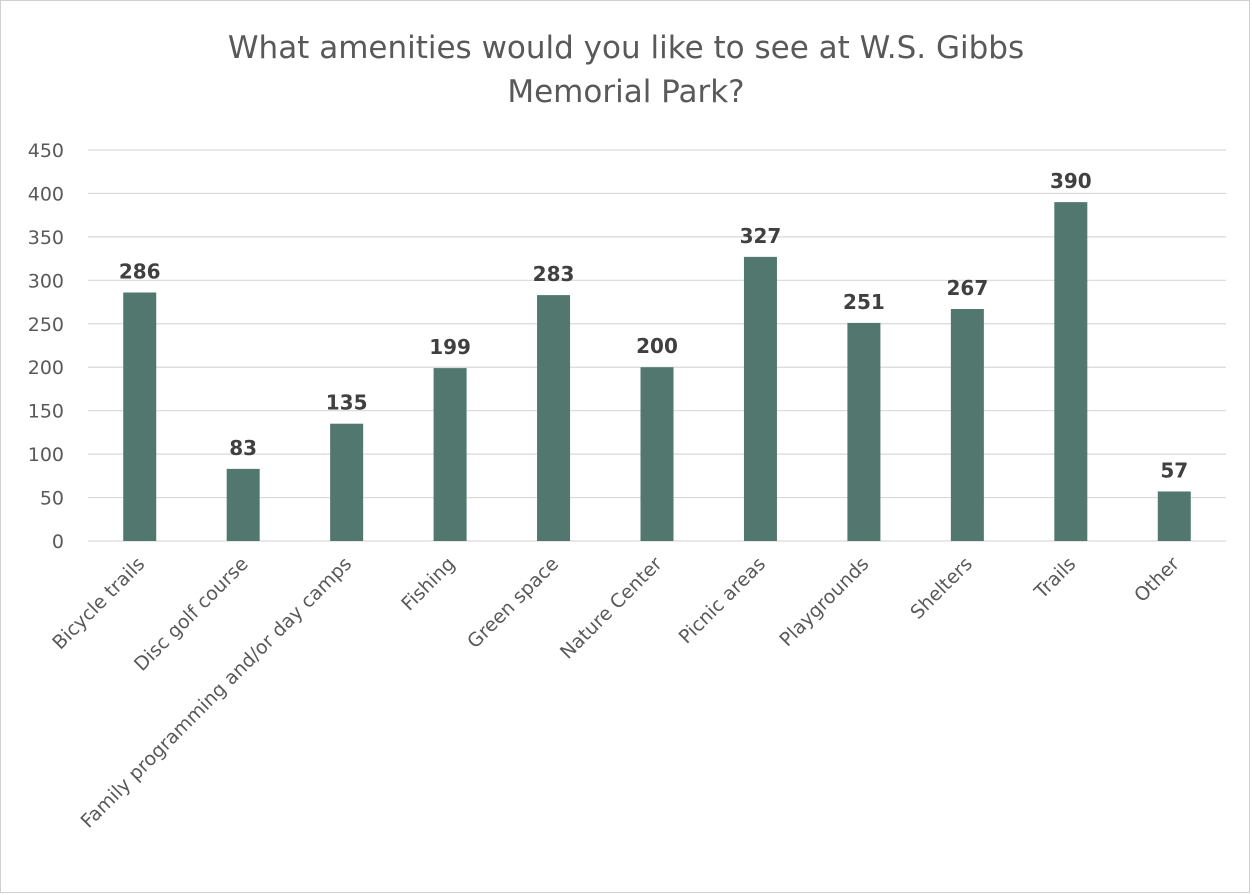 This screenshot has height=895, width=1252. What do you see at coordinates (46, 151) in the screenshot?
I see `y-tick-label: 450` at bounding box center [46, 151].